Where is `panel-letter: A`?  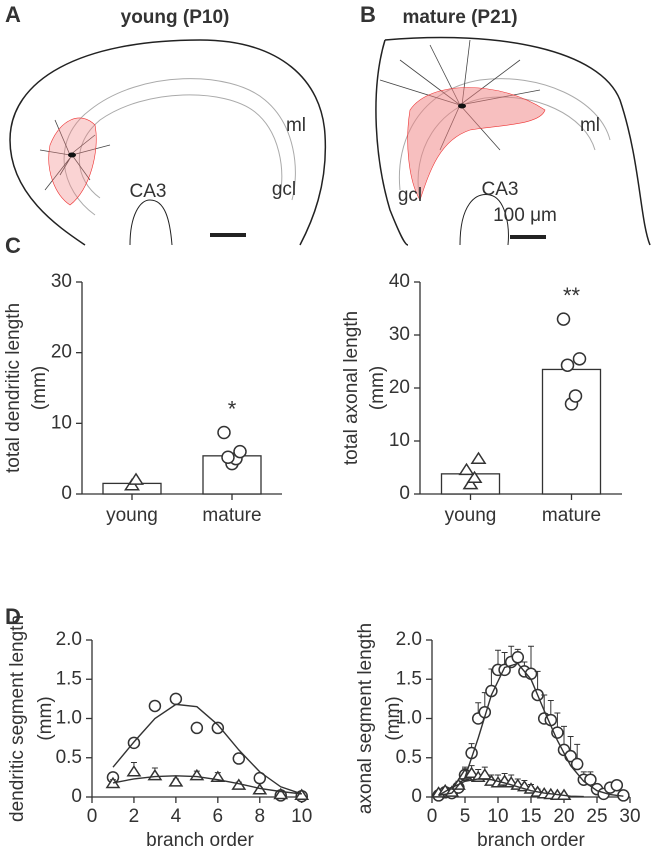
panel-letter: A is located at coordinates (13, 14).